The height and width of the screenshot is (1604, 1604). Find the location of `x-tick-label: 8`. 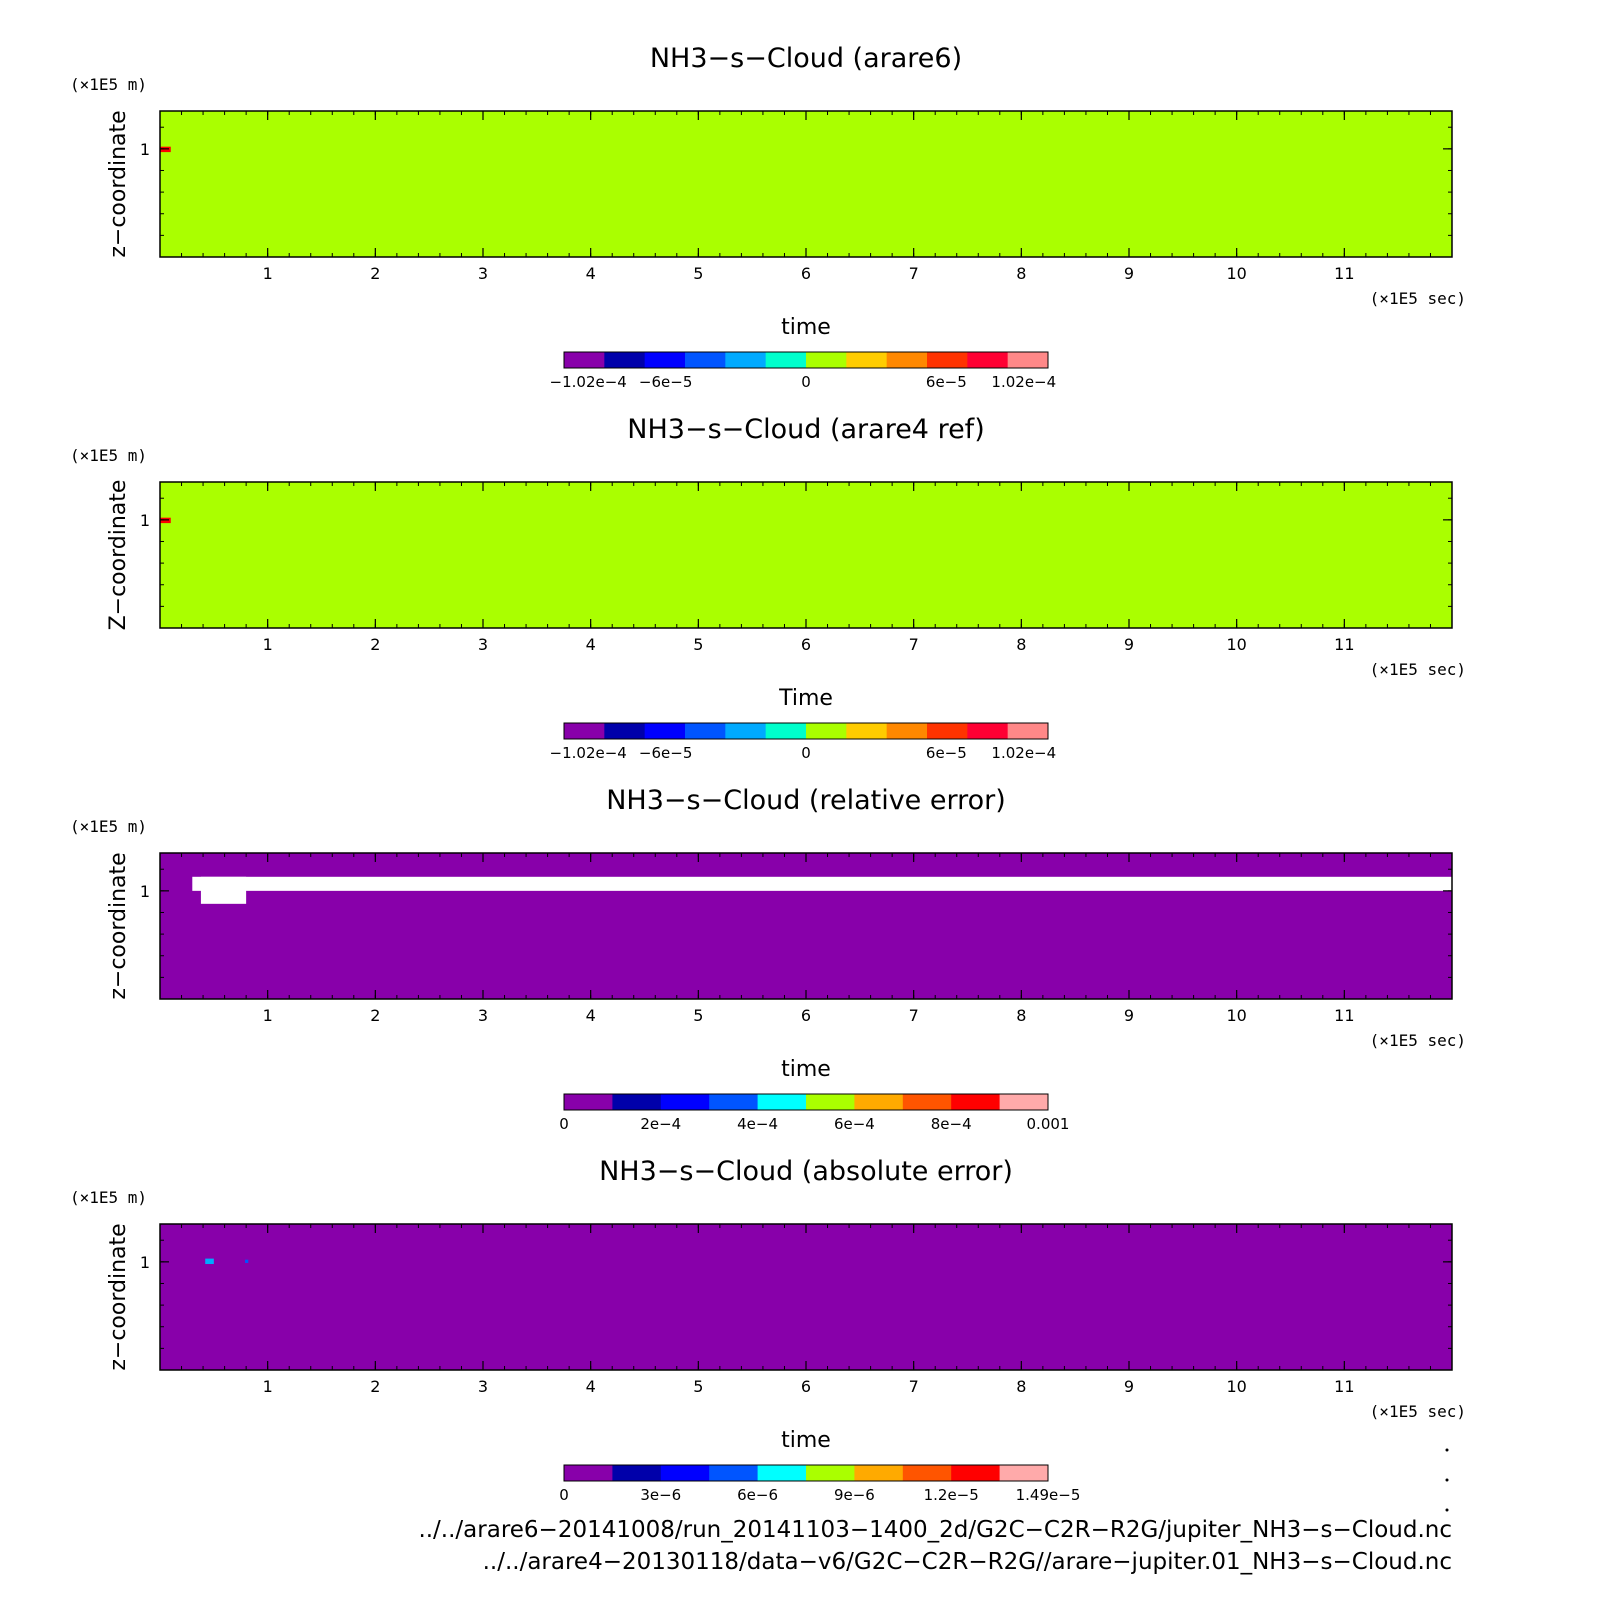

x-tick-label: 8 is located at coordinates (1021, 1386).